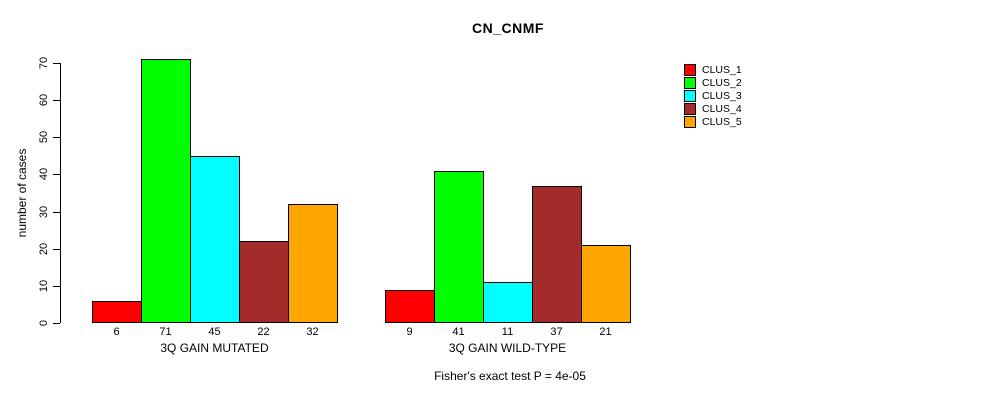 This screenshot has height=400, width=990. Describe the element at coordinates (409, 332) in the screenshot. I see `bar-value-label: 9` at that location.